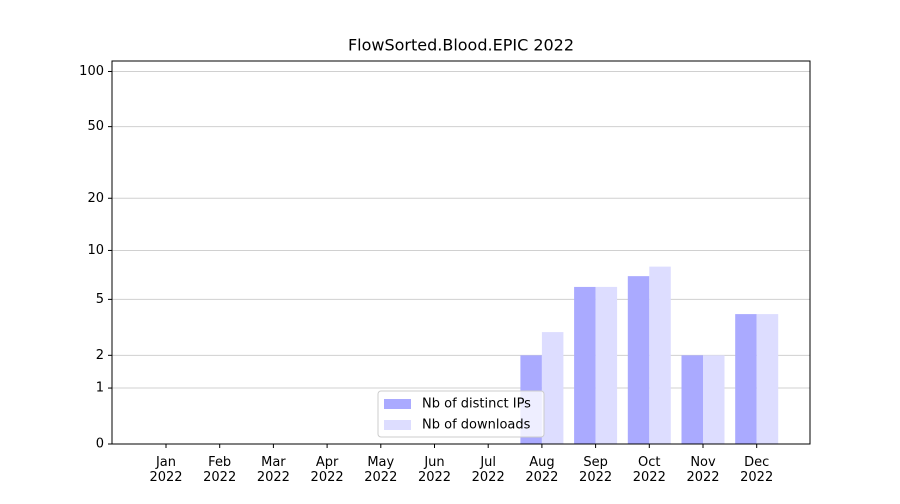 The width and height of the screenshot is (900, 504). What do you see at coordinates (595, 470) in the screenshot?
I see `x-tick-label: Sep 2022` at bounding box center [595, 470].